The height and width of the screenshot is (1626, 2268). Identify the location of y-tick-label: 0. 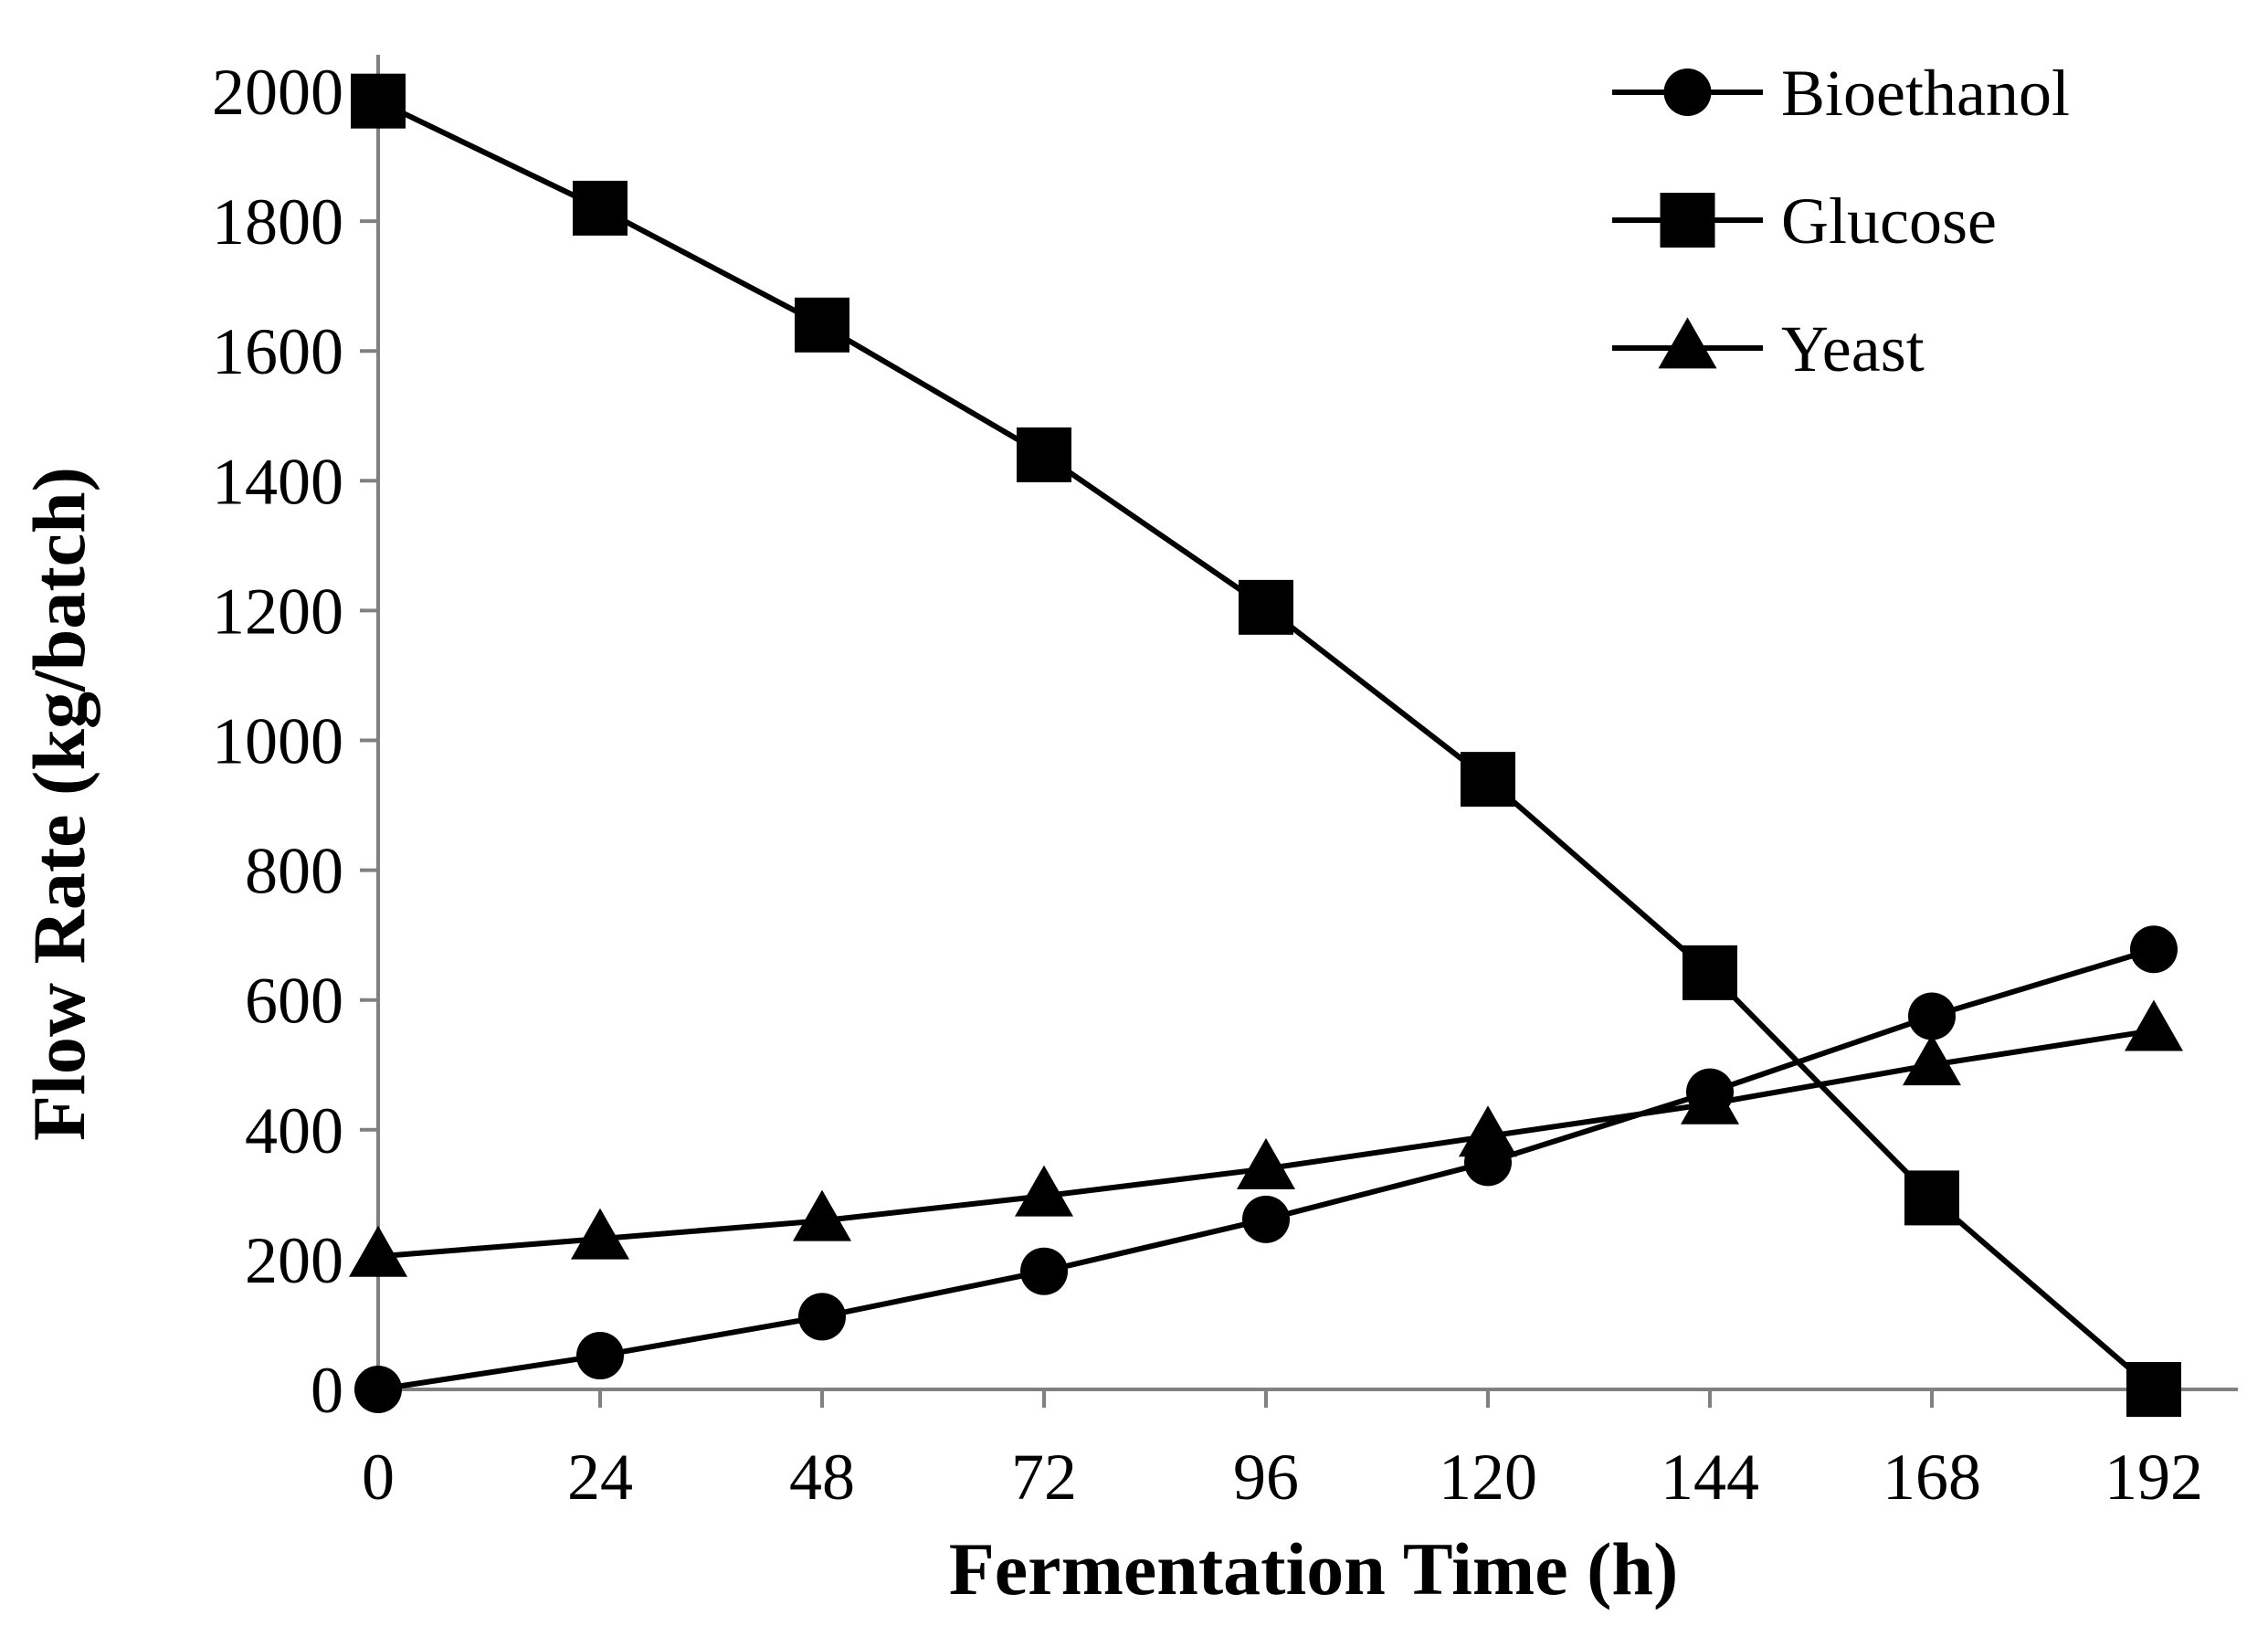
(327, 1390).